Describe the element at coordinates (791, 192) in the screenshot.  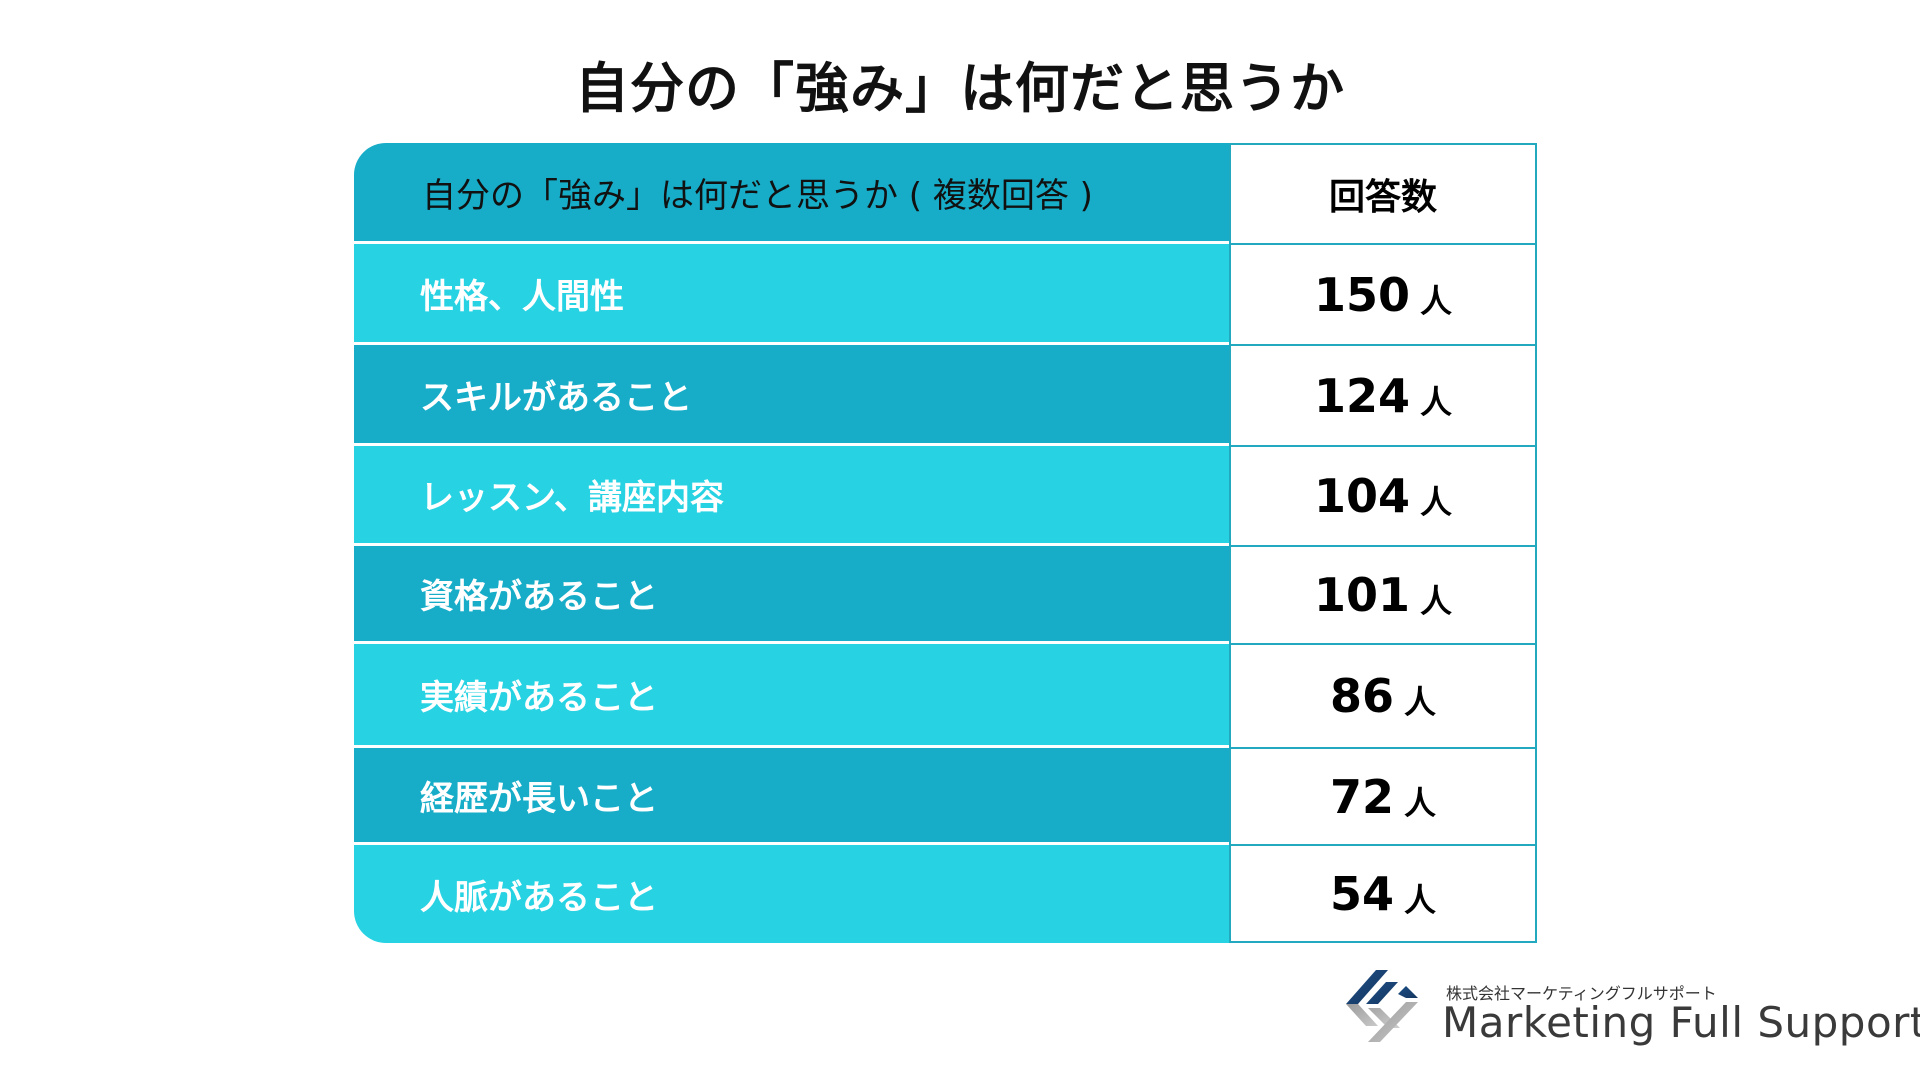
I see `table-header-question: 自分の「強み」は何だと思うか ( 複数回答 )` at that location.